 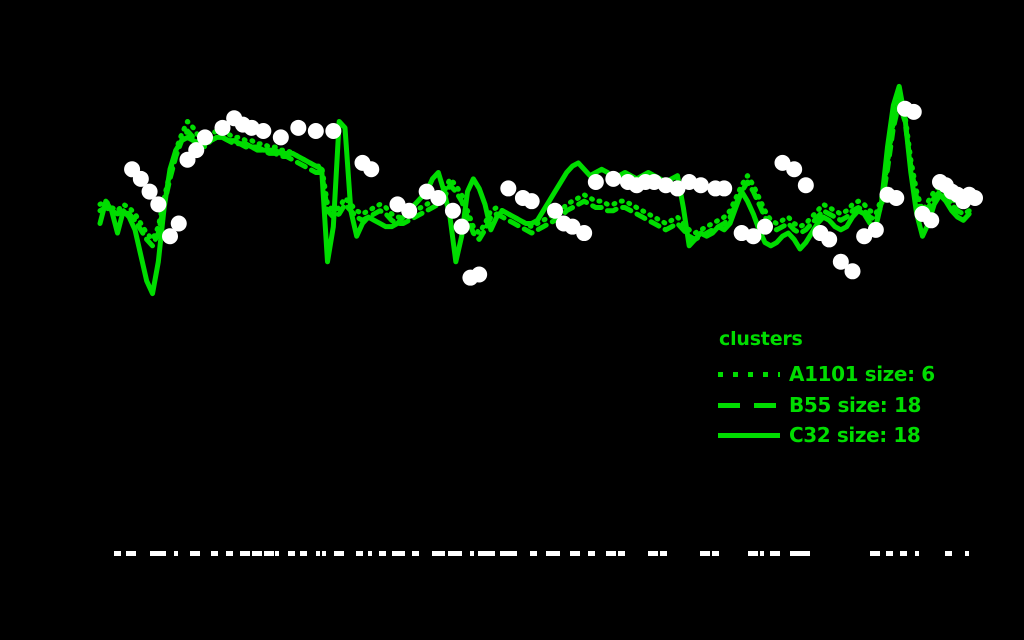 I want to click on legend-entry-a1101: A1101 size: 6, so click(x=834, y=375).